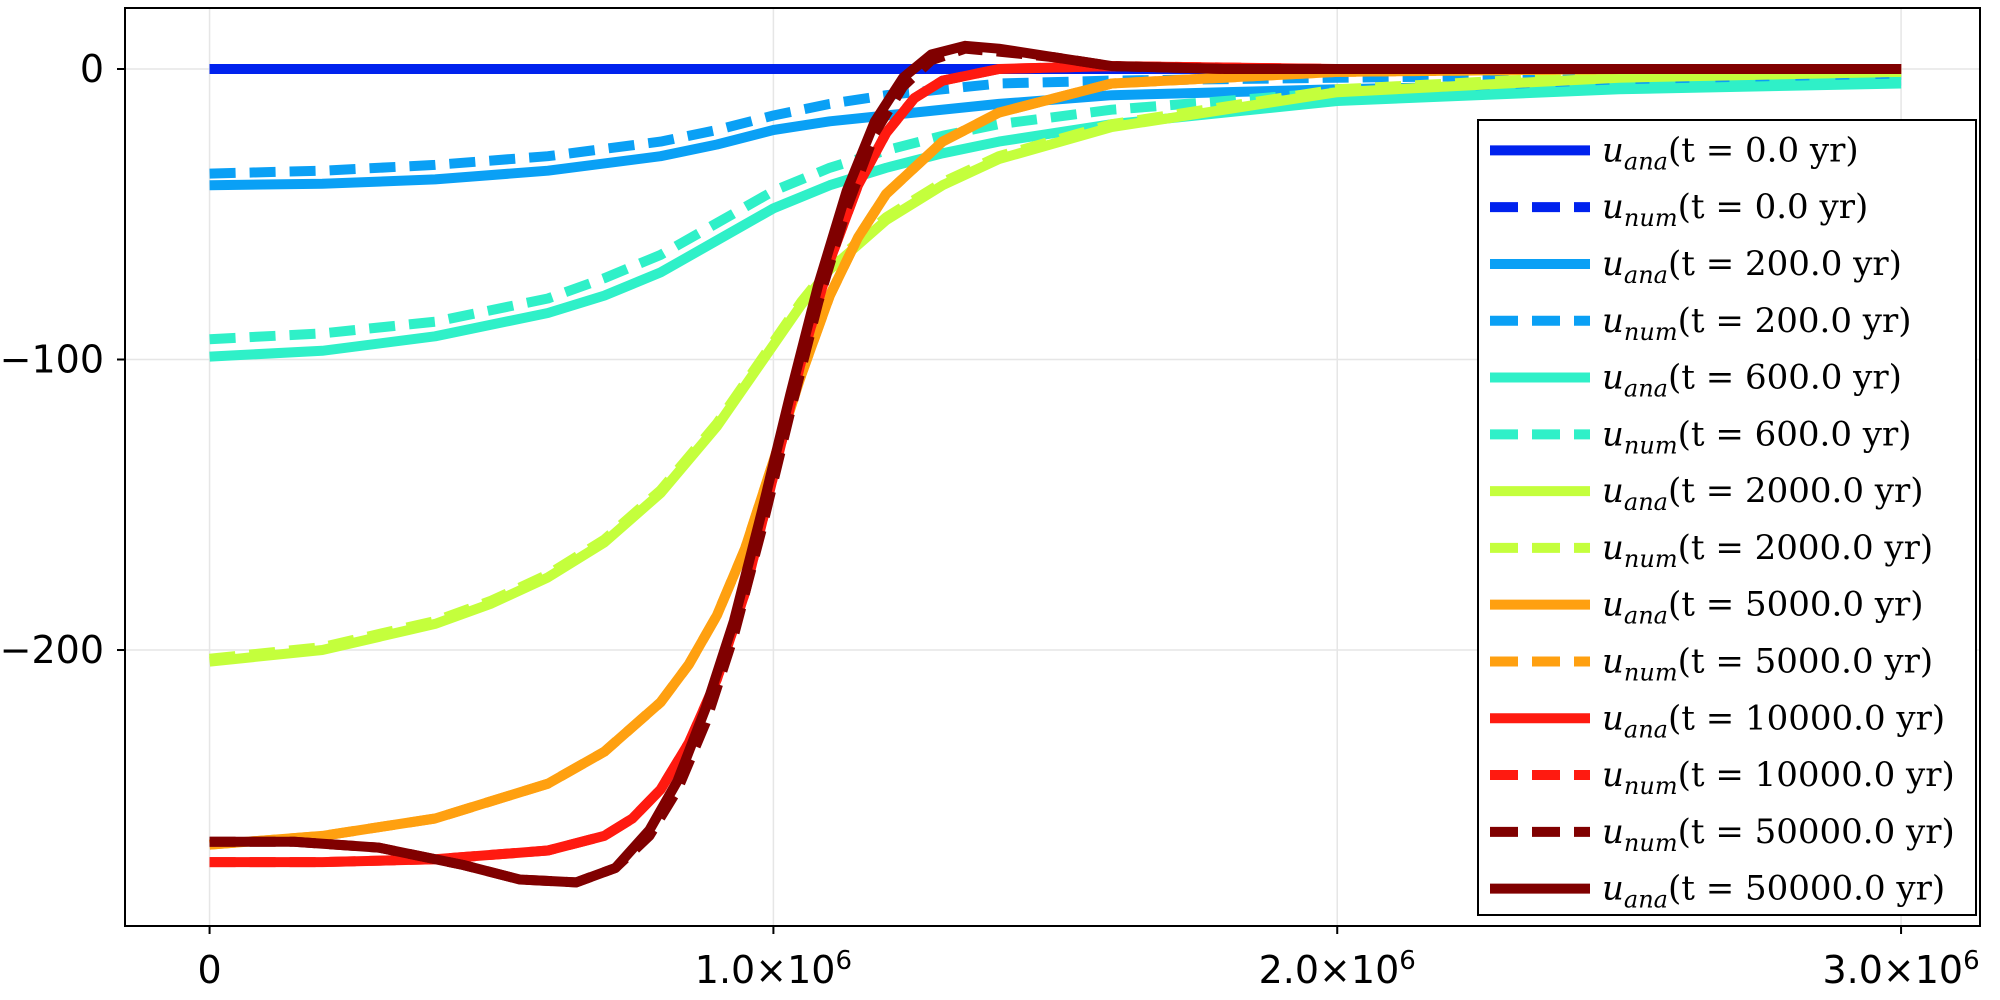 The height and width of the screenshot is (1000, 2000). What do you see at coordinates (1088, 959) in the screenshot?
I see `x-axis-ticks: 0 1.0×106 2.0×106 3.0×106` at bounding box center [1088, 959].